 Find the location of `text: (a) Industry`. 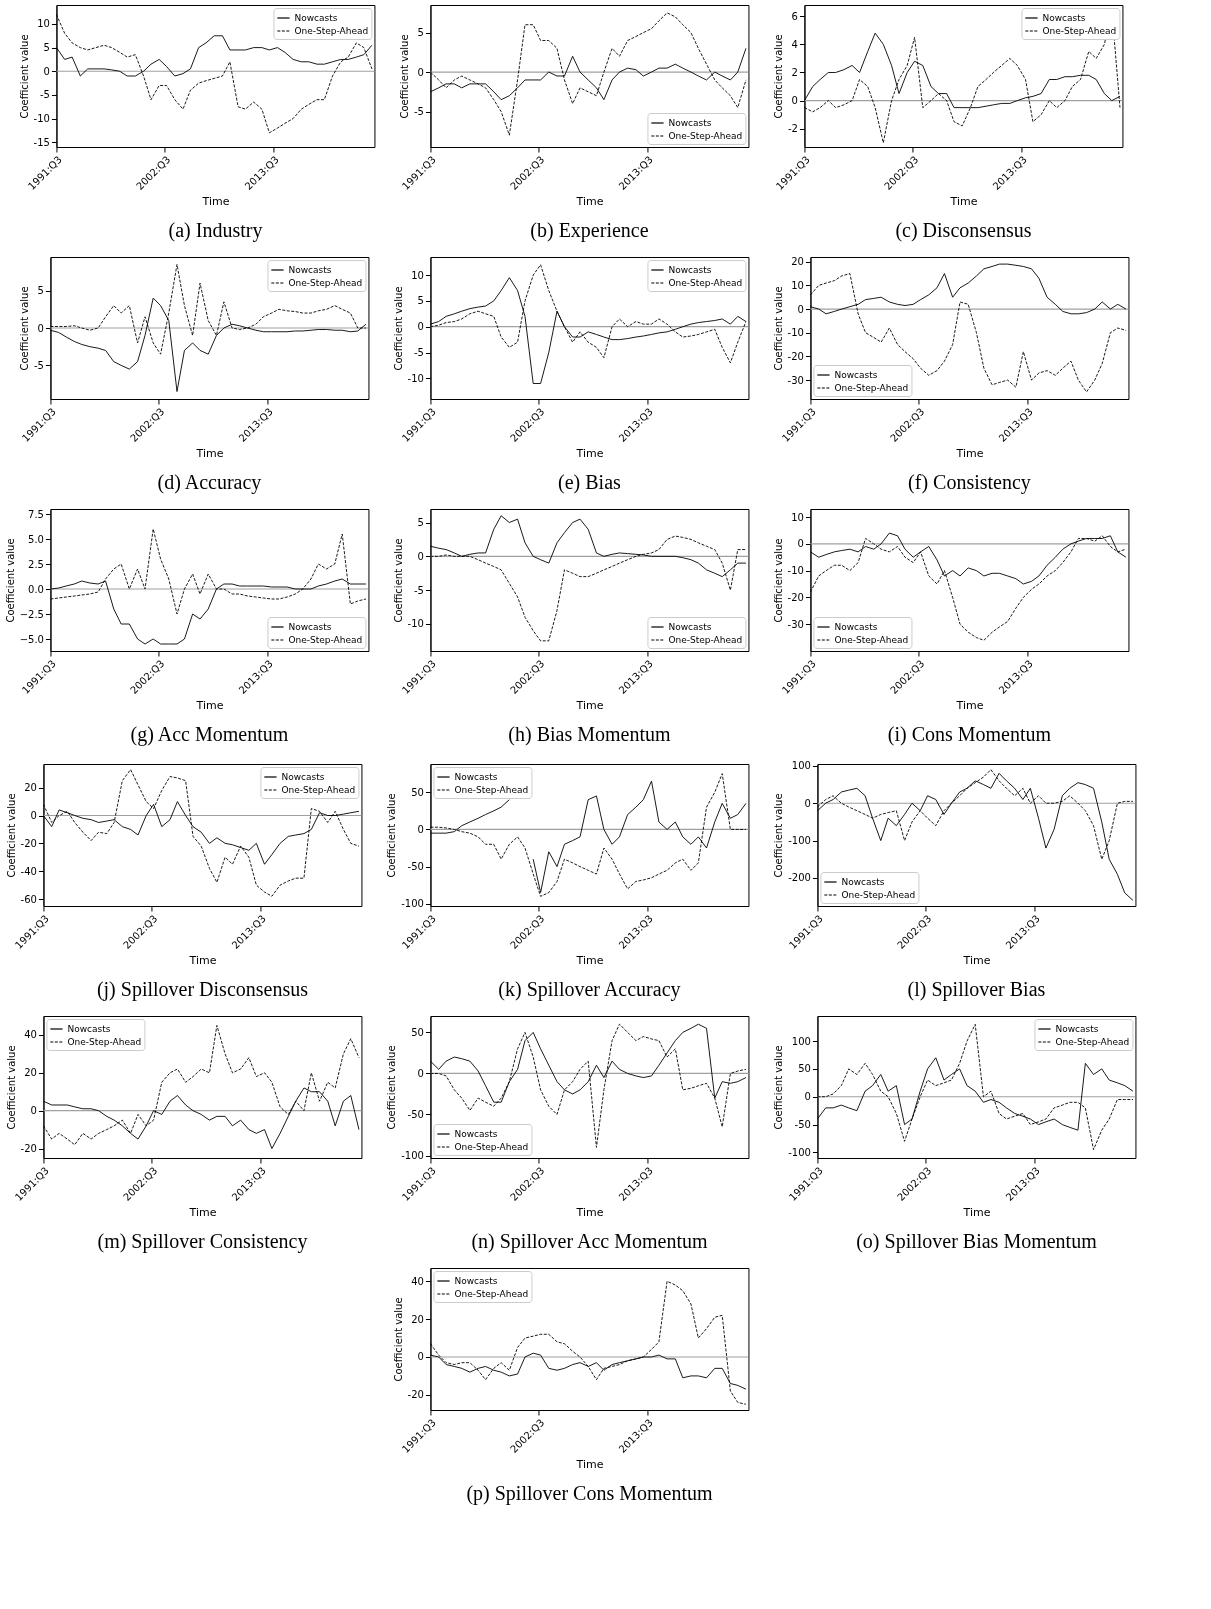

text: (a) Industry is located at coordinates (215, 230).